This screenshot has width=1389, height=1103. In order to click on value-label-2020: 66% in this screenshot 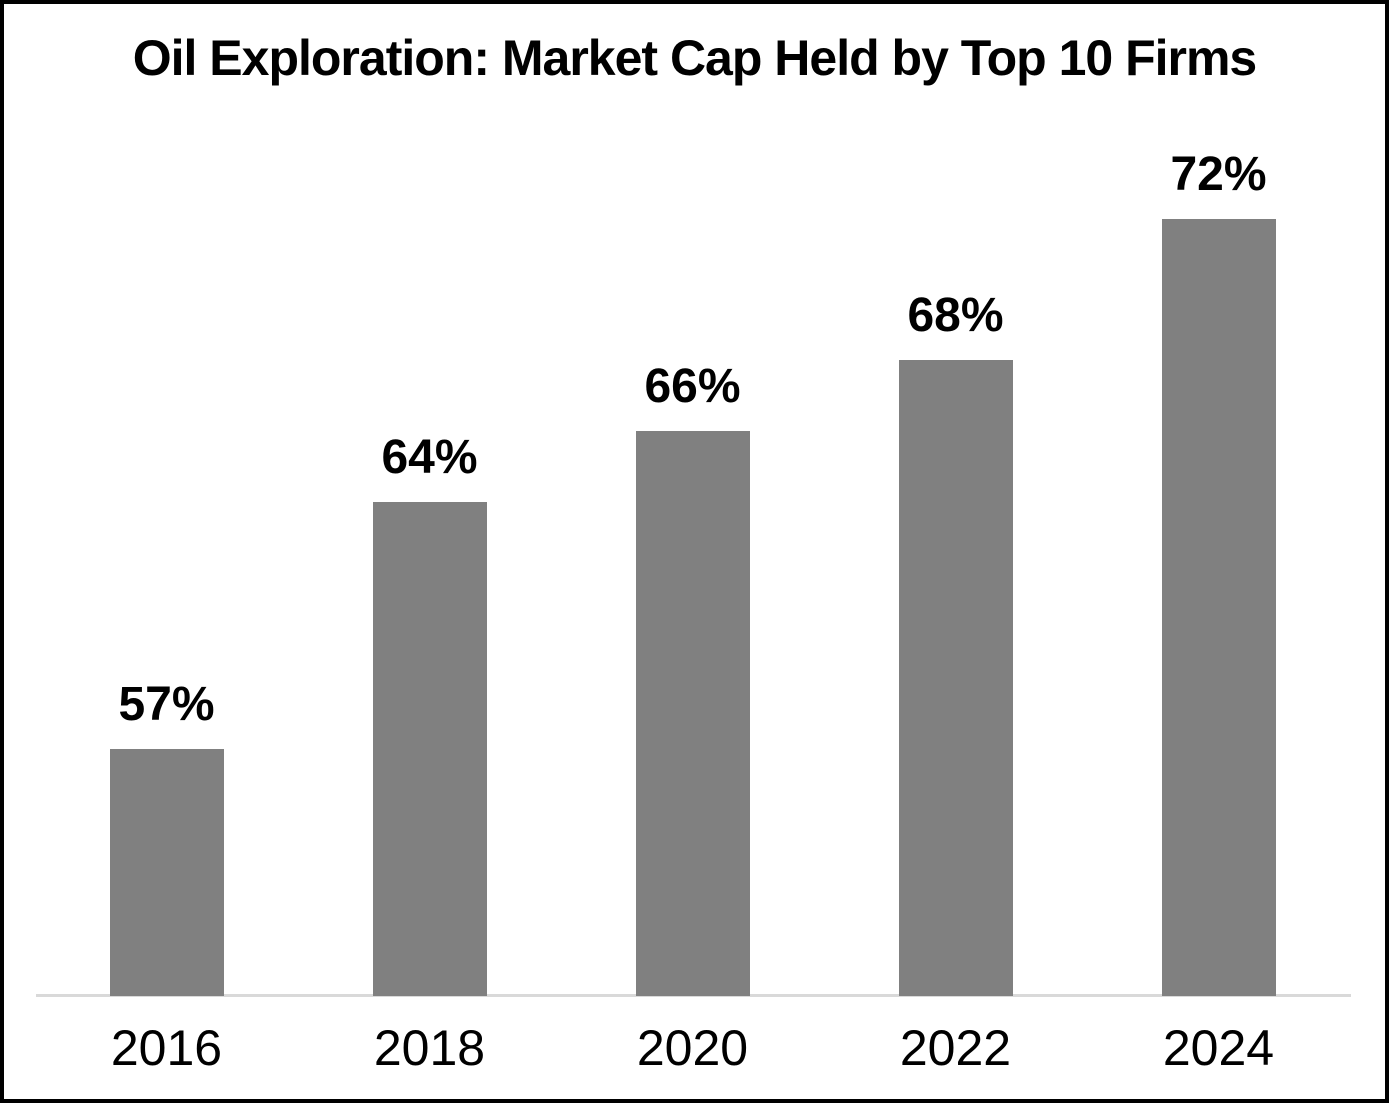, I will do `click(692, 386)`.